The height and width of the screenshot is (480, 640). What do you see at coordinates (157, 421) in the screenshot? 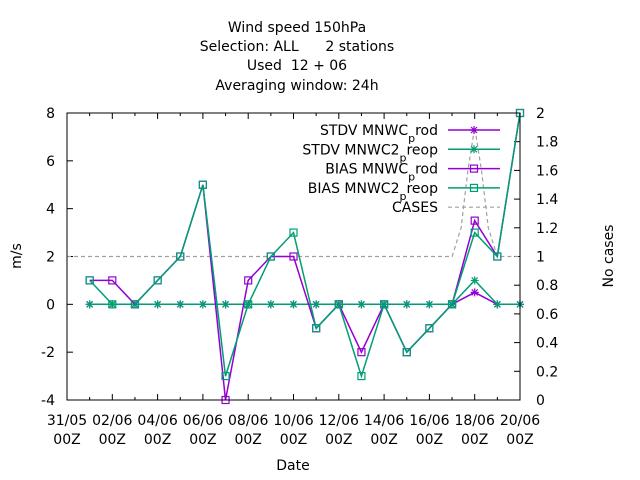
I see `x-tick-label-date: 04/06` at bounding box center [157, 421].